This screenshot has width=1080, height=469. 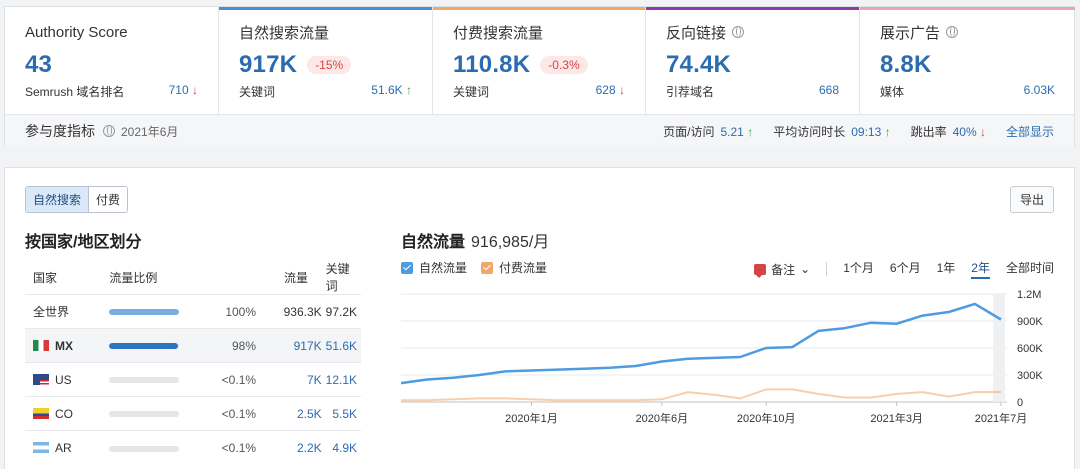 I want to click on show-all-link: 全部显示, so click(x=1029, y=131).